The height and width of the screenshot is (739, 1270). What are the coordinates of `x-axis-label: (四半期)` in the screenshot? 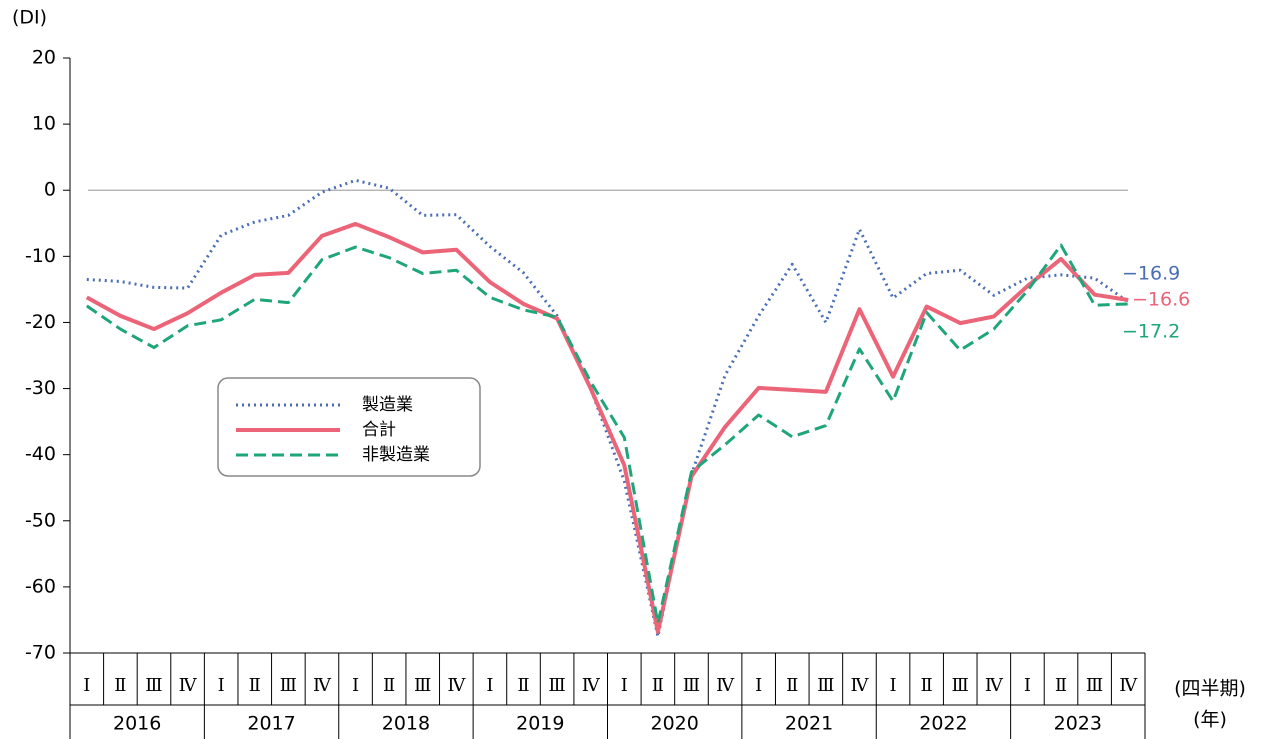 It's located at (1210, 689).